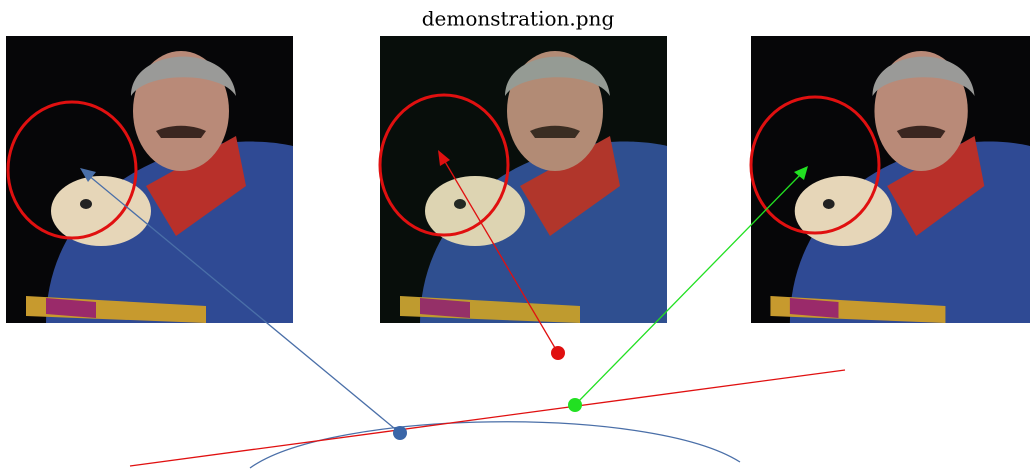 The width and height of the screenshot is (1030, 470). I want to click on figure-title: demonstration.png, so click(518, 19).